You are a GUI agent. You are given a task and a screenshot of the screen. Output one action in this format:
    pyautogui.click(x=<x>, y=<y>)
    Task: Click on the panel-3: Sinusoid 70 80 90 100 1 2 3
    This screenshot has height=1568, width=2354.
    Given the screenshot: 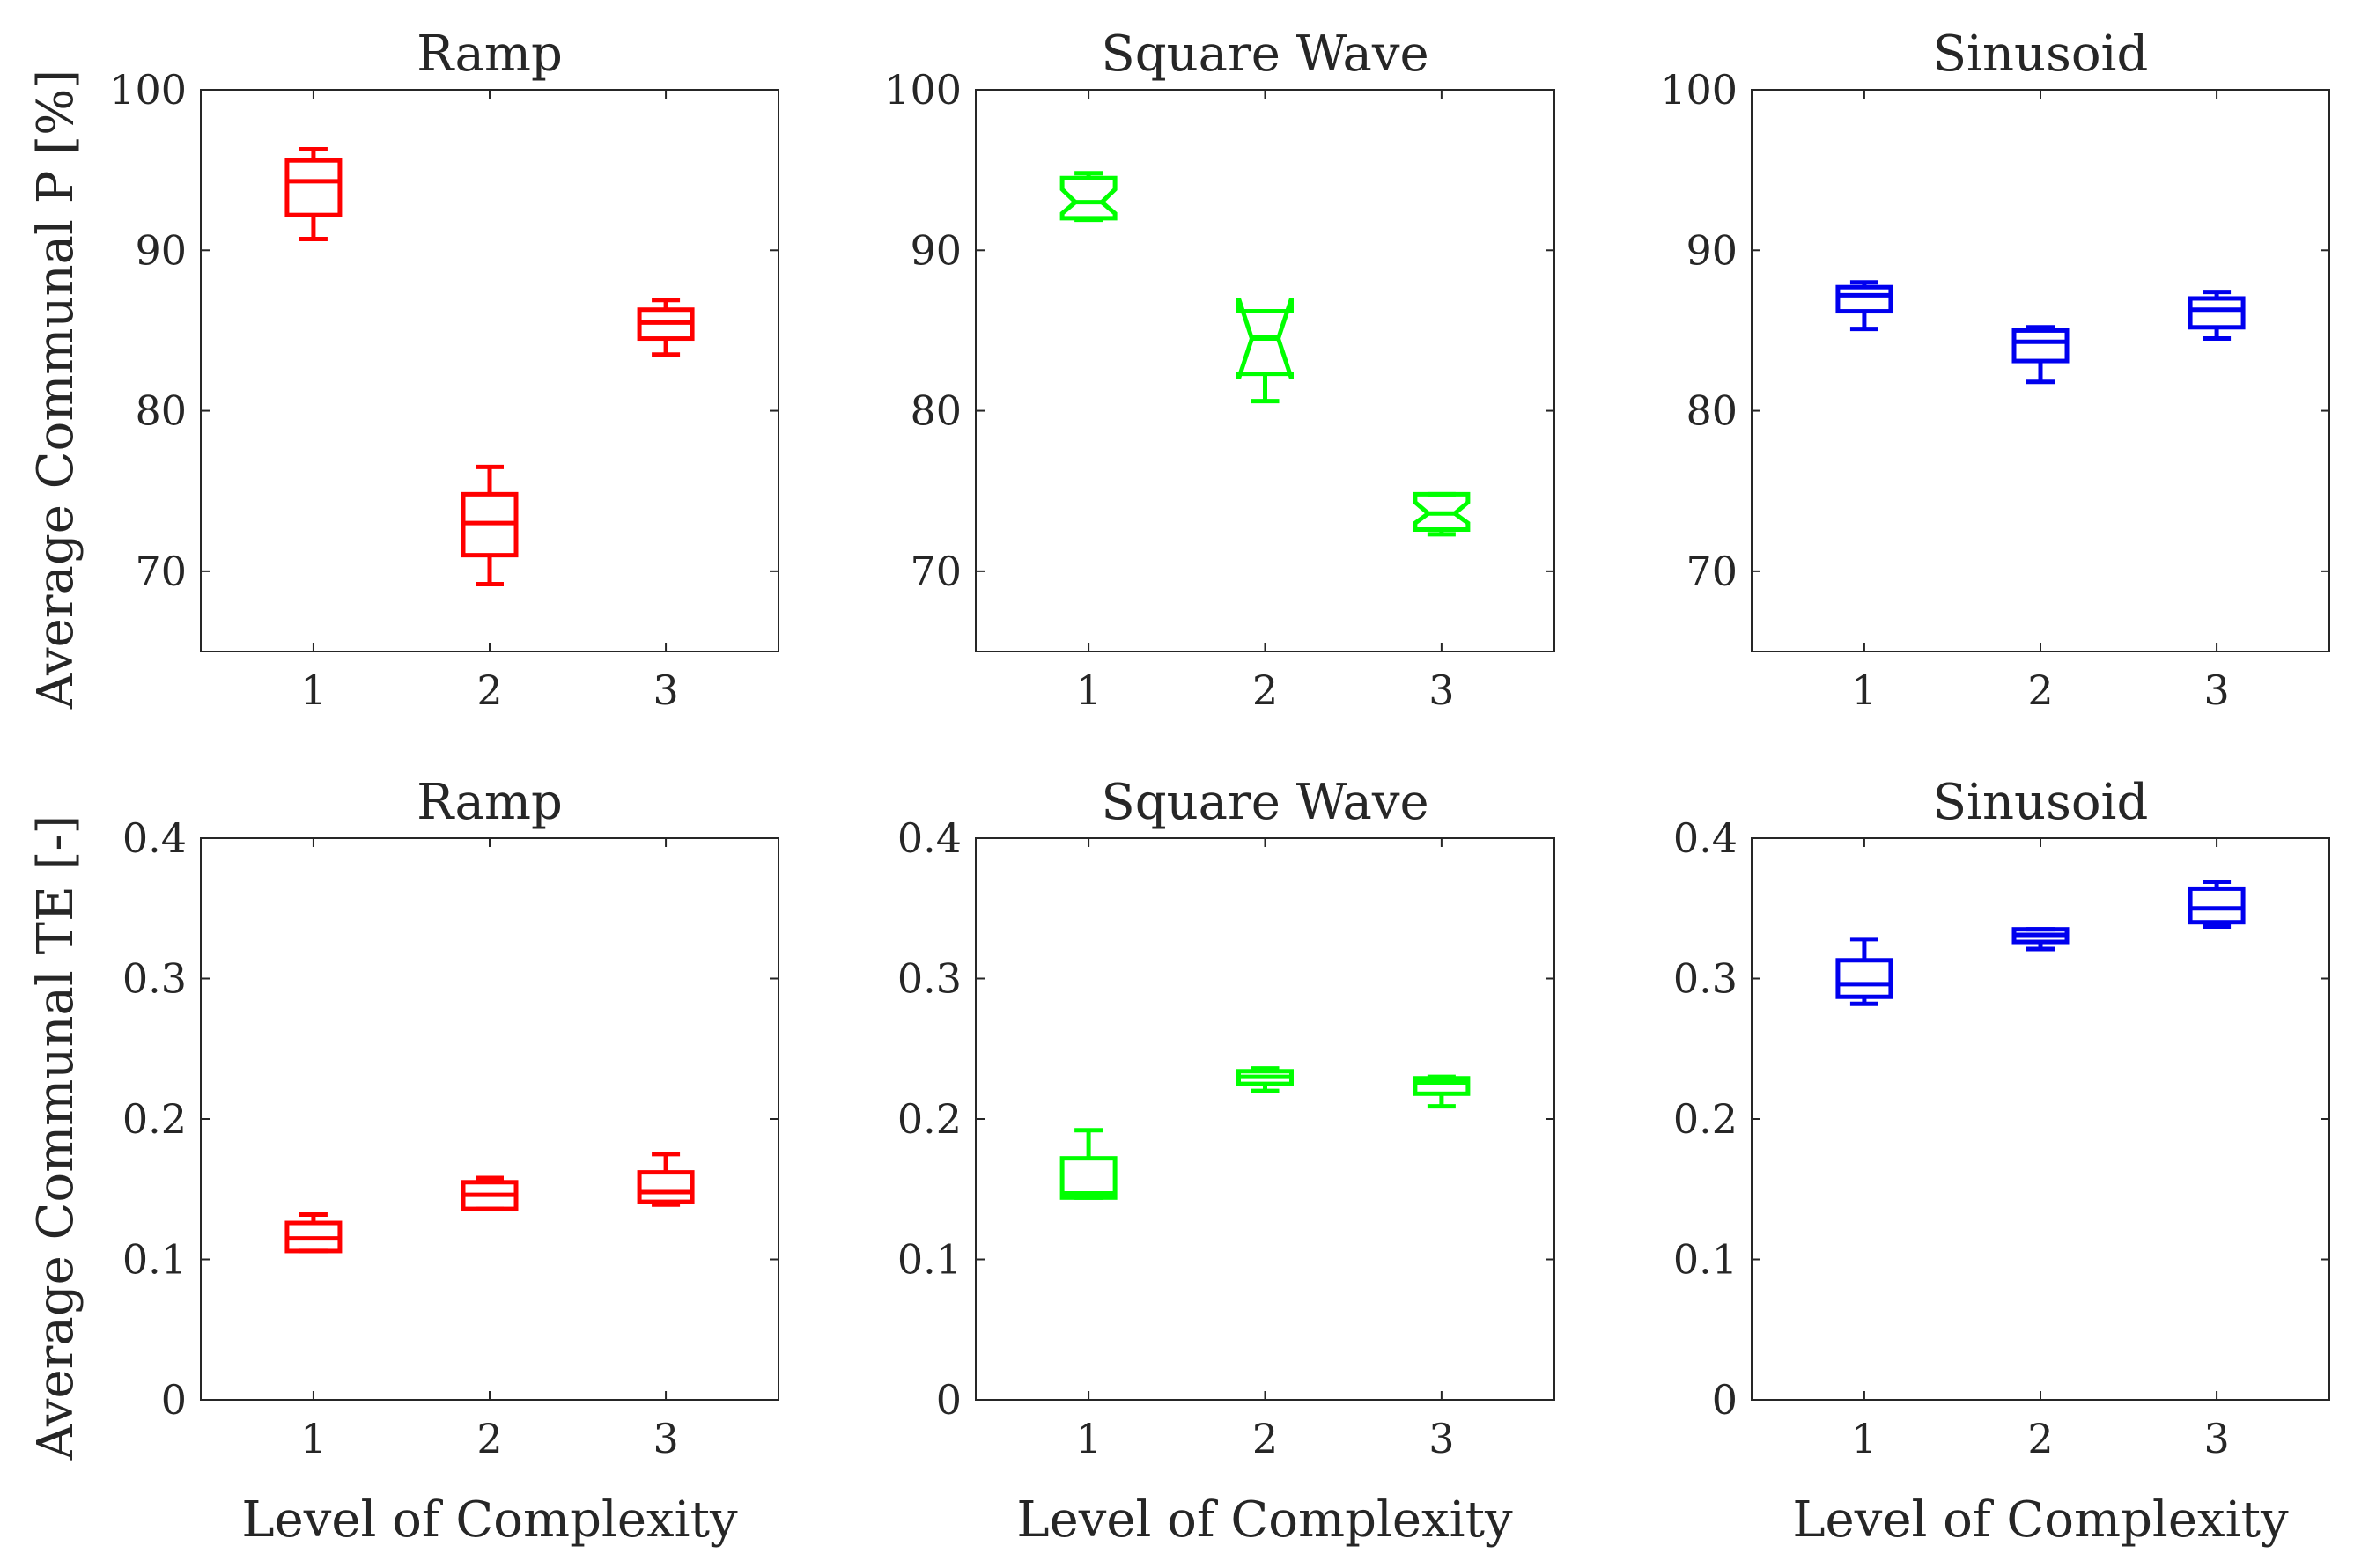 What is the action you would take?
    pyautogui.click(x=1995, y=370)
    